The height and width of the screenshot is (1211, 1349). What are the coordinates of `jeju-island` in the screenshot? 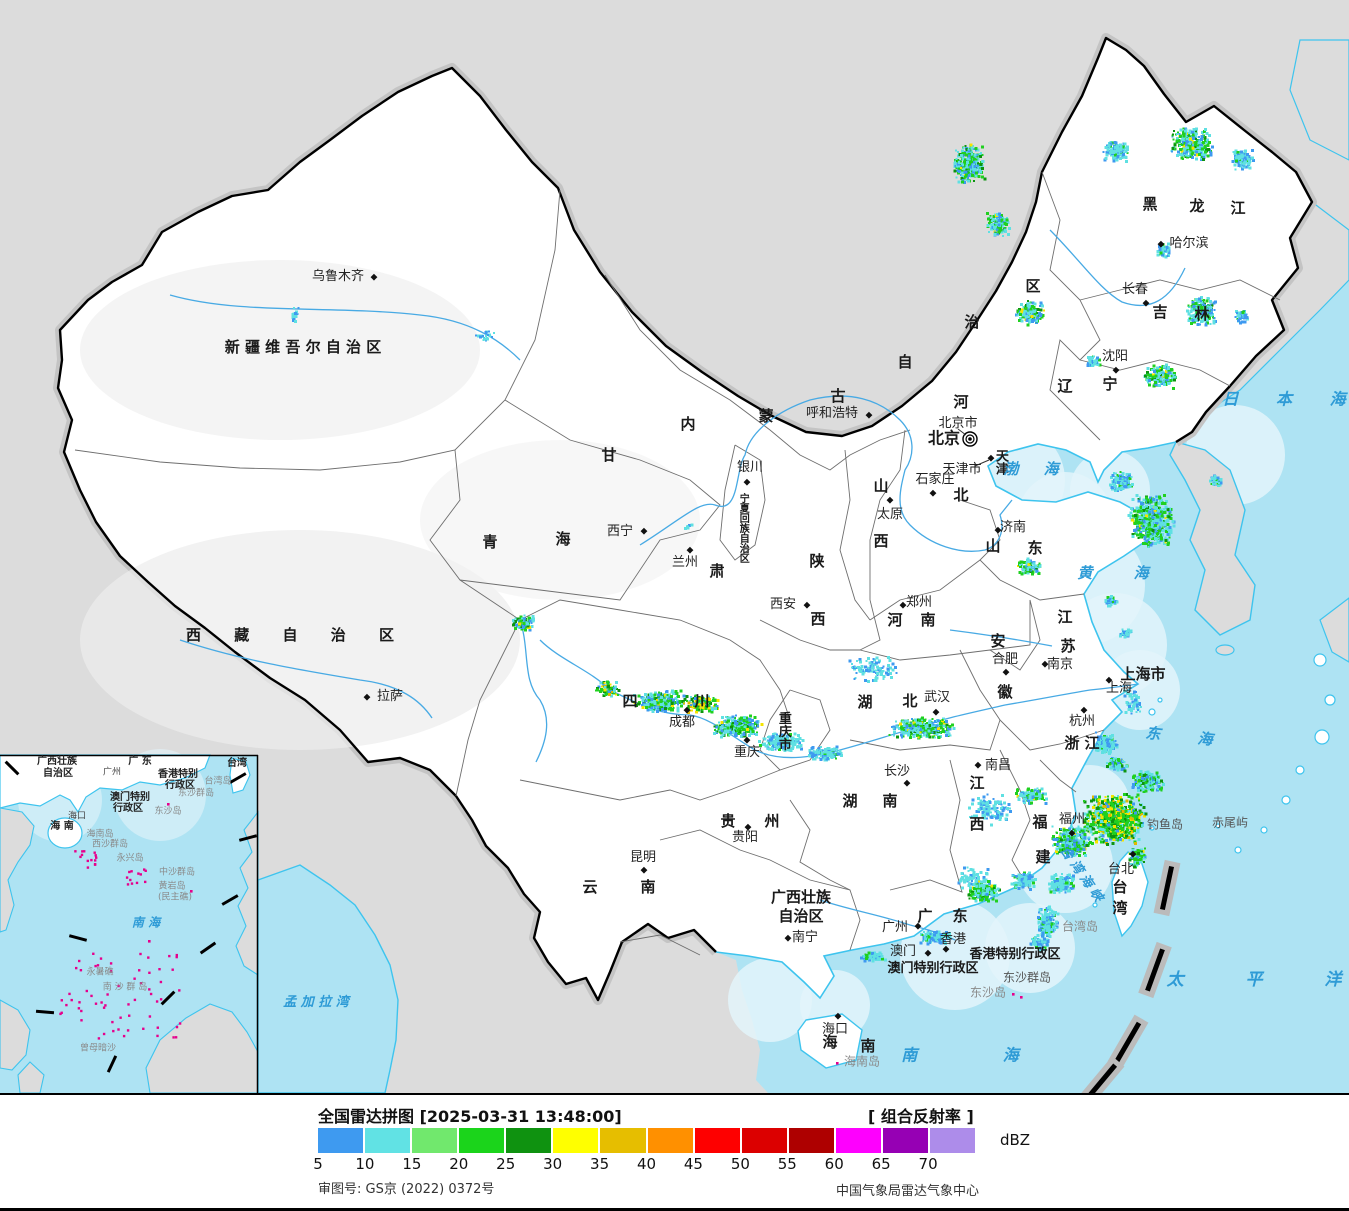 It's located at (1225, 650).